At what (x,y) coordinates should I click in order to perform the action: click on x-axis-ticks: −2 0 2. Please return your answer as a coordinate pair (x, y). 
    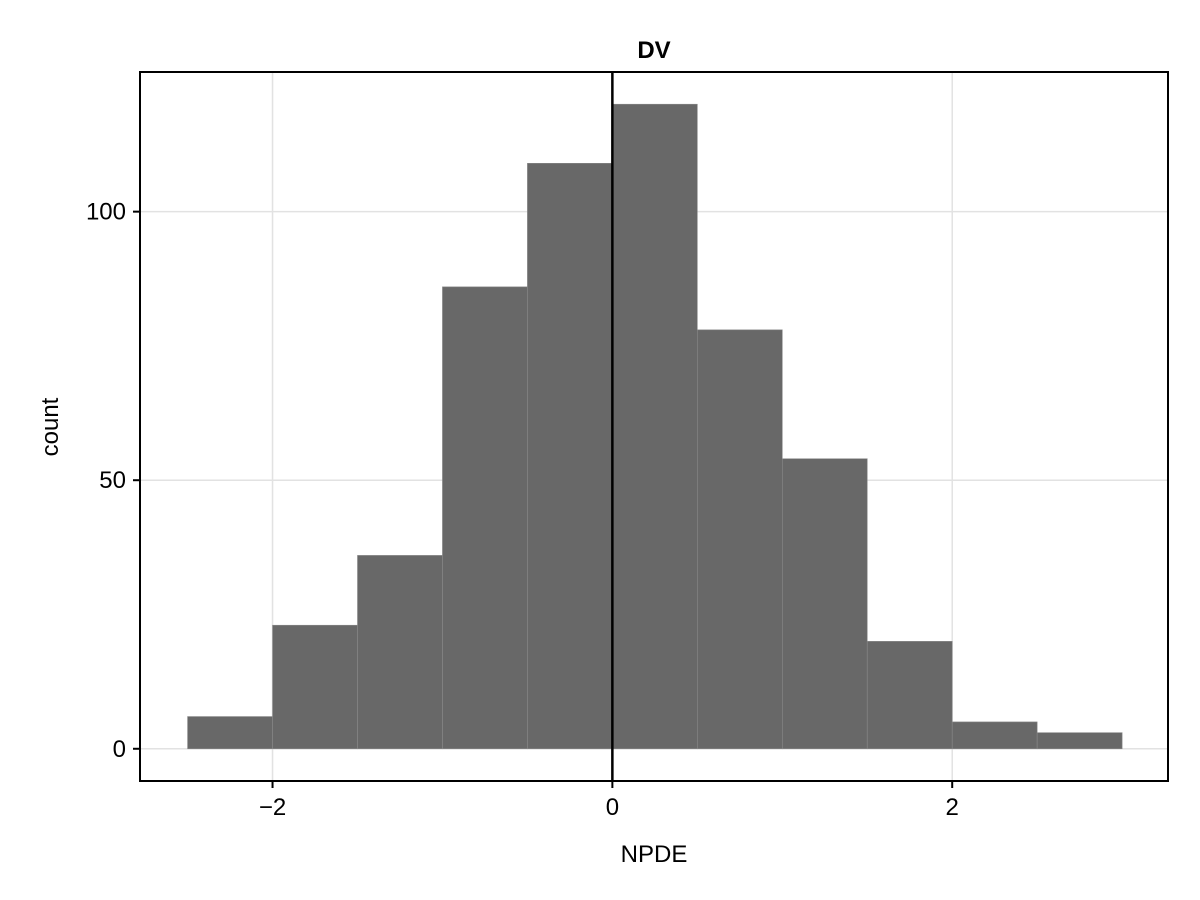
    Looking at the image, I should click on (609, 801).